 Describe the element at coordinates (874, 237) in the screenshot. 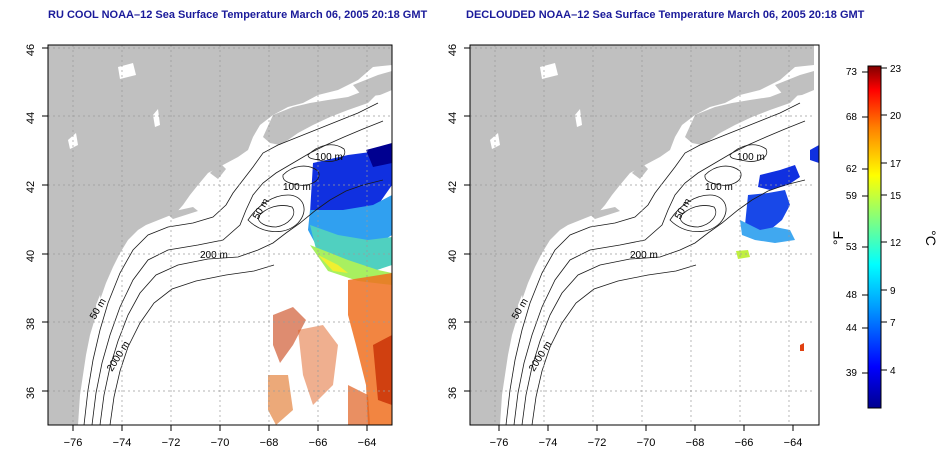

I see `colorbar-gradient` at that location.